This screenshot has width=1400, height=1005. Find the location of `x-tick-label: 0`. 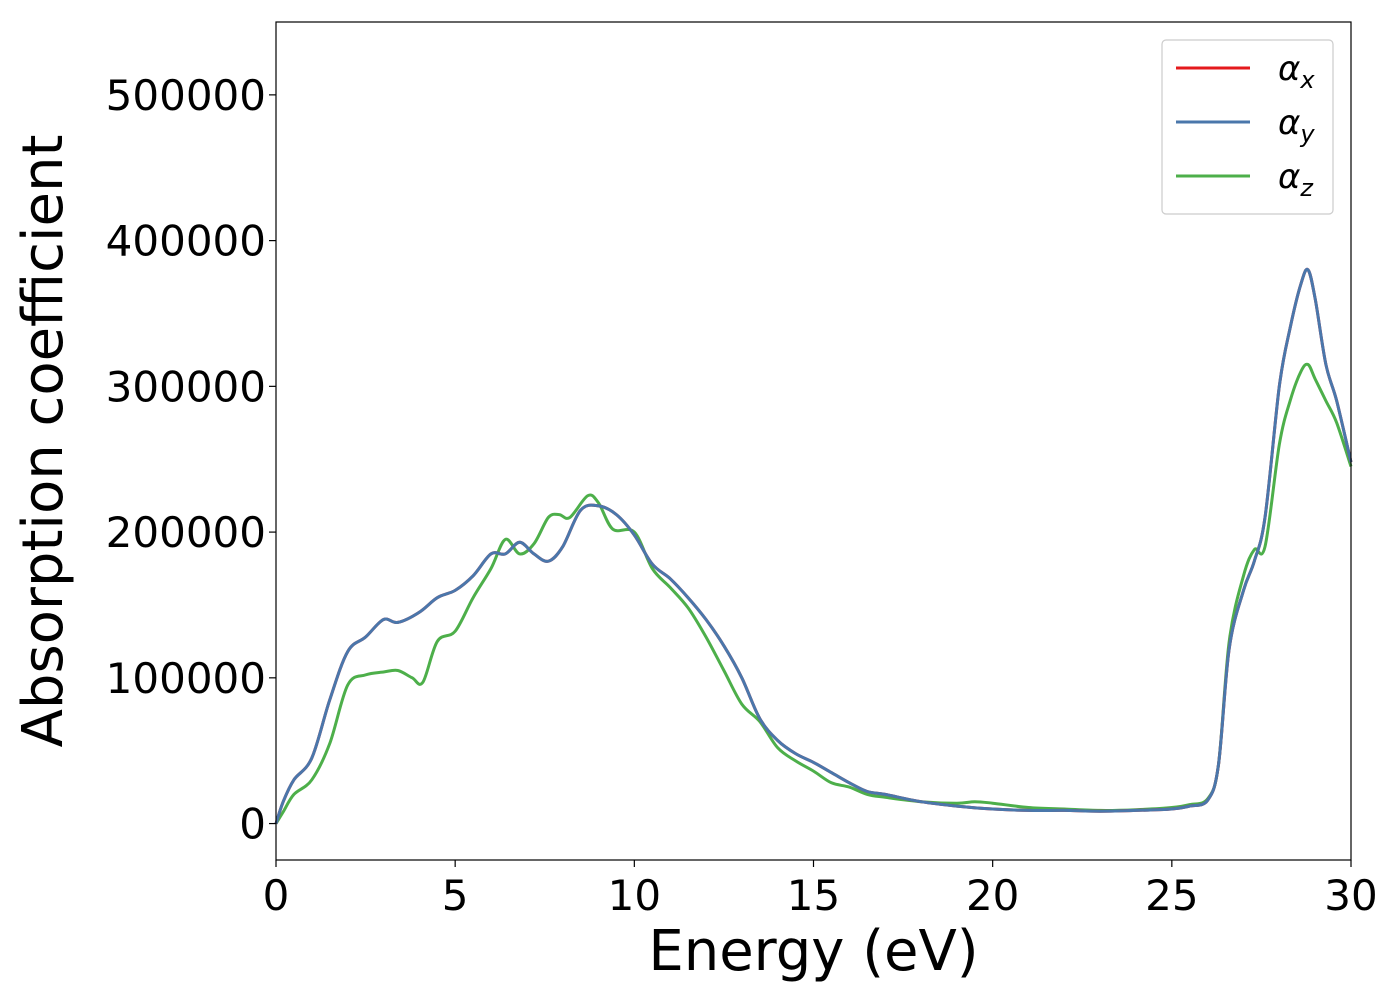

x-tick-label: 0 is located at coordinates (276, 895).